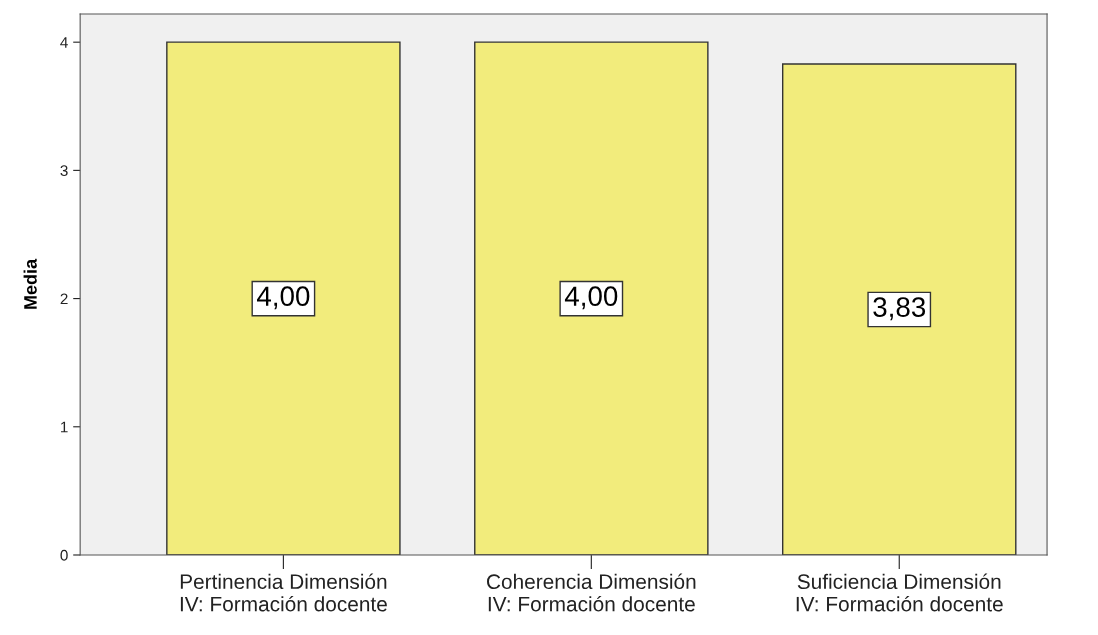 This screenshot has height=635, width=1098. I want to click on y-tick-label: 3, so click(64, 171).